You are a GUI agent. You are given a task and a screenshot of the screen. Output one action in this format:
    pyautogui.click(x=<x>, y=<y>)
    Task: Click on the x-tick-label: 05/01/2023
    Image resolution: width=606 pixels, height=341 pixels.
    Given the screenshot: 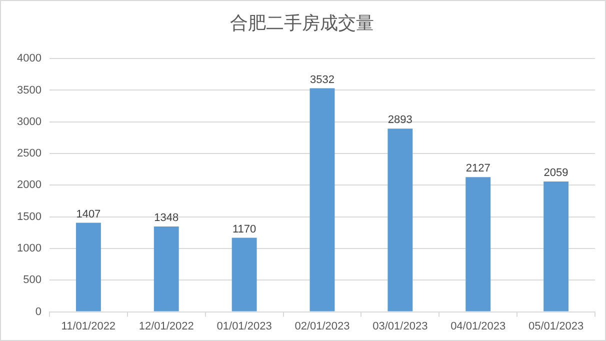 What is the action you would take?
    pyautogui.click(x=556, y=326)
    